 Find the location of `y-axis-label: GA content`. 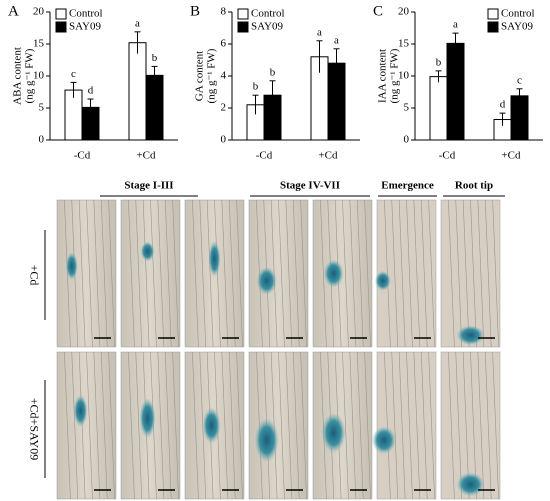

y-axis-label: GA content is located at coordinates (200, 76).